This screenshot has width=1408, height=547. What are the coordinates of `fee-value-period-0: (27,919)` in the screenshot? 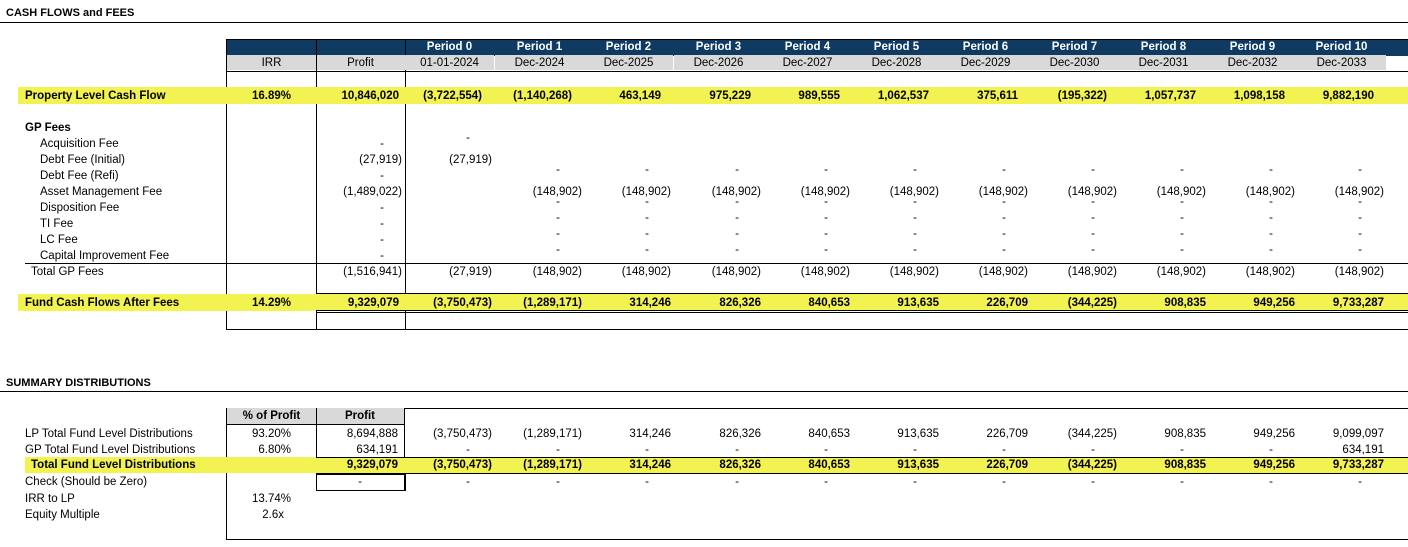 It's located at (470, 160).